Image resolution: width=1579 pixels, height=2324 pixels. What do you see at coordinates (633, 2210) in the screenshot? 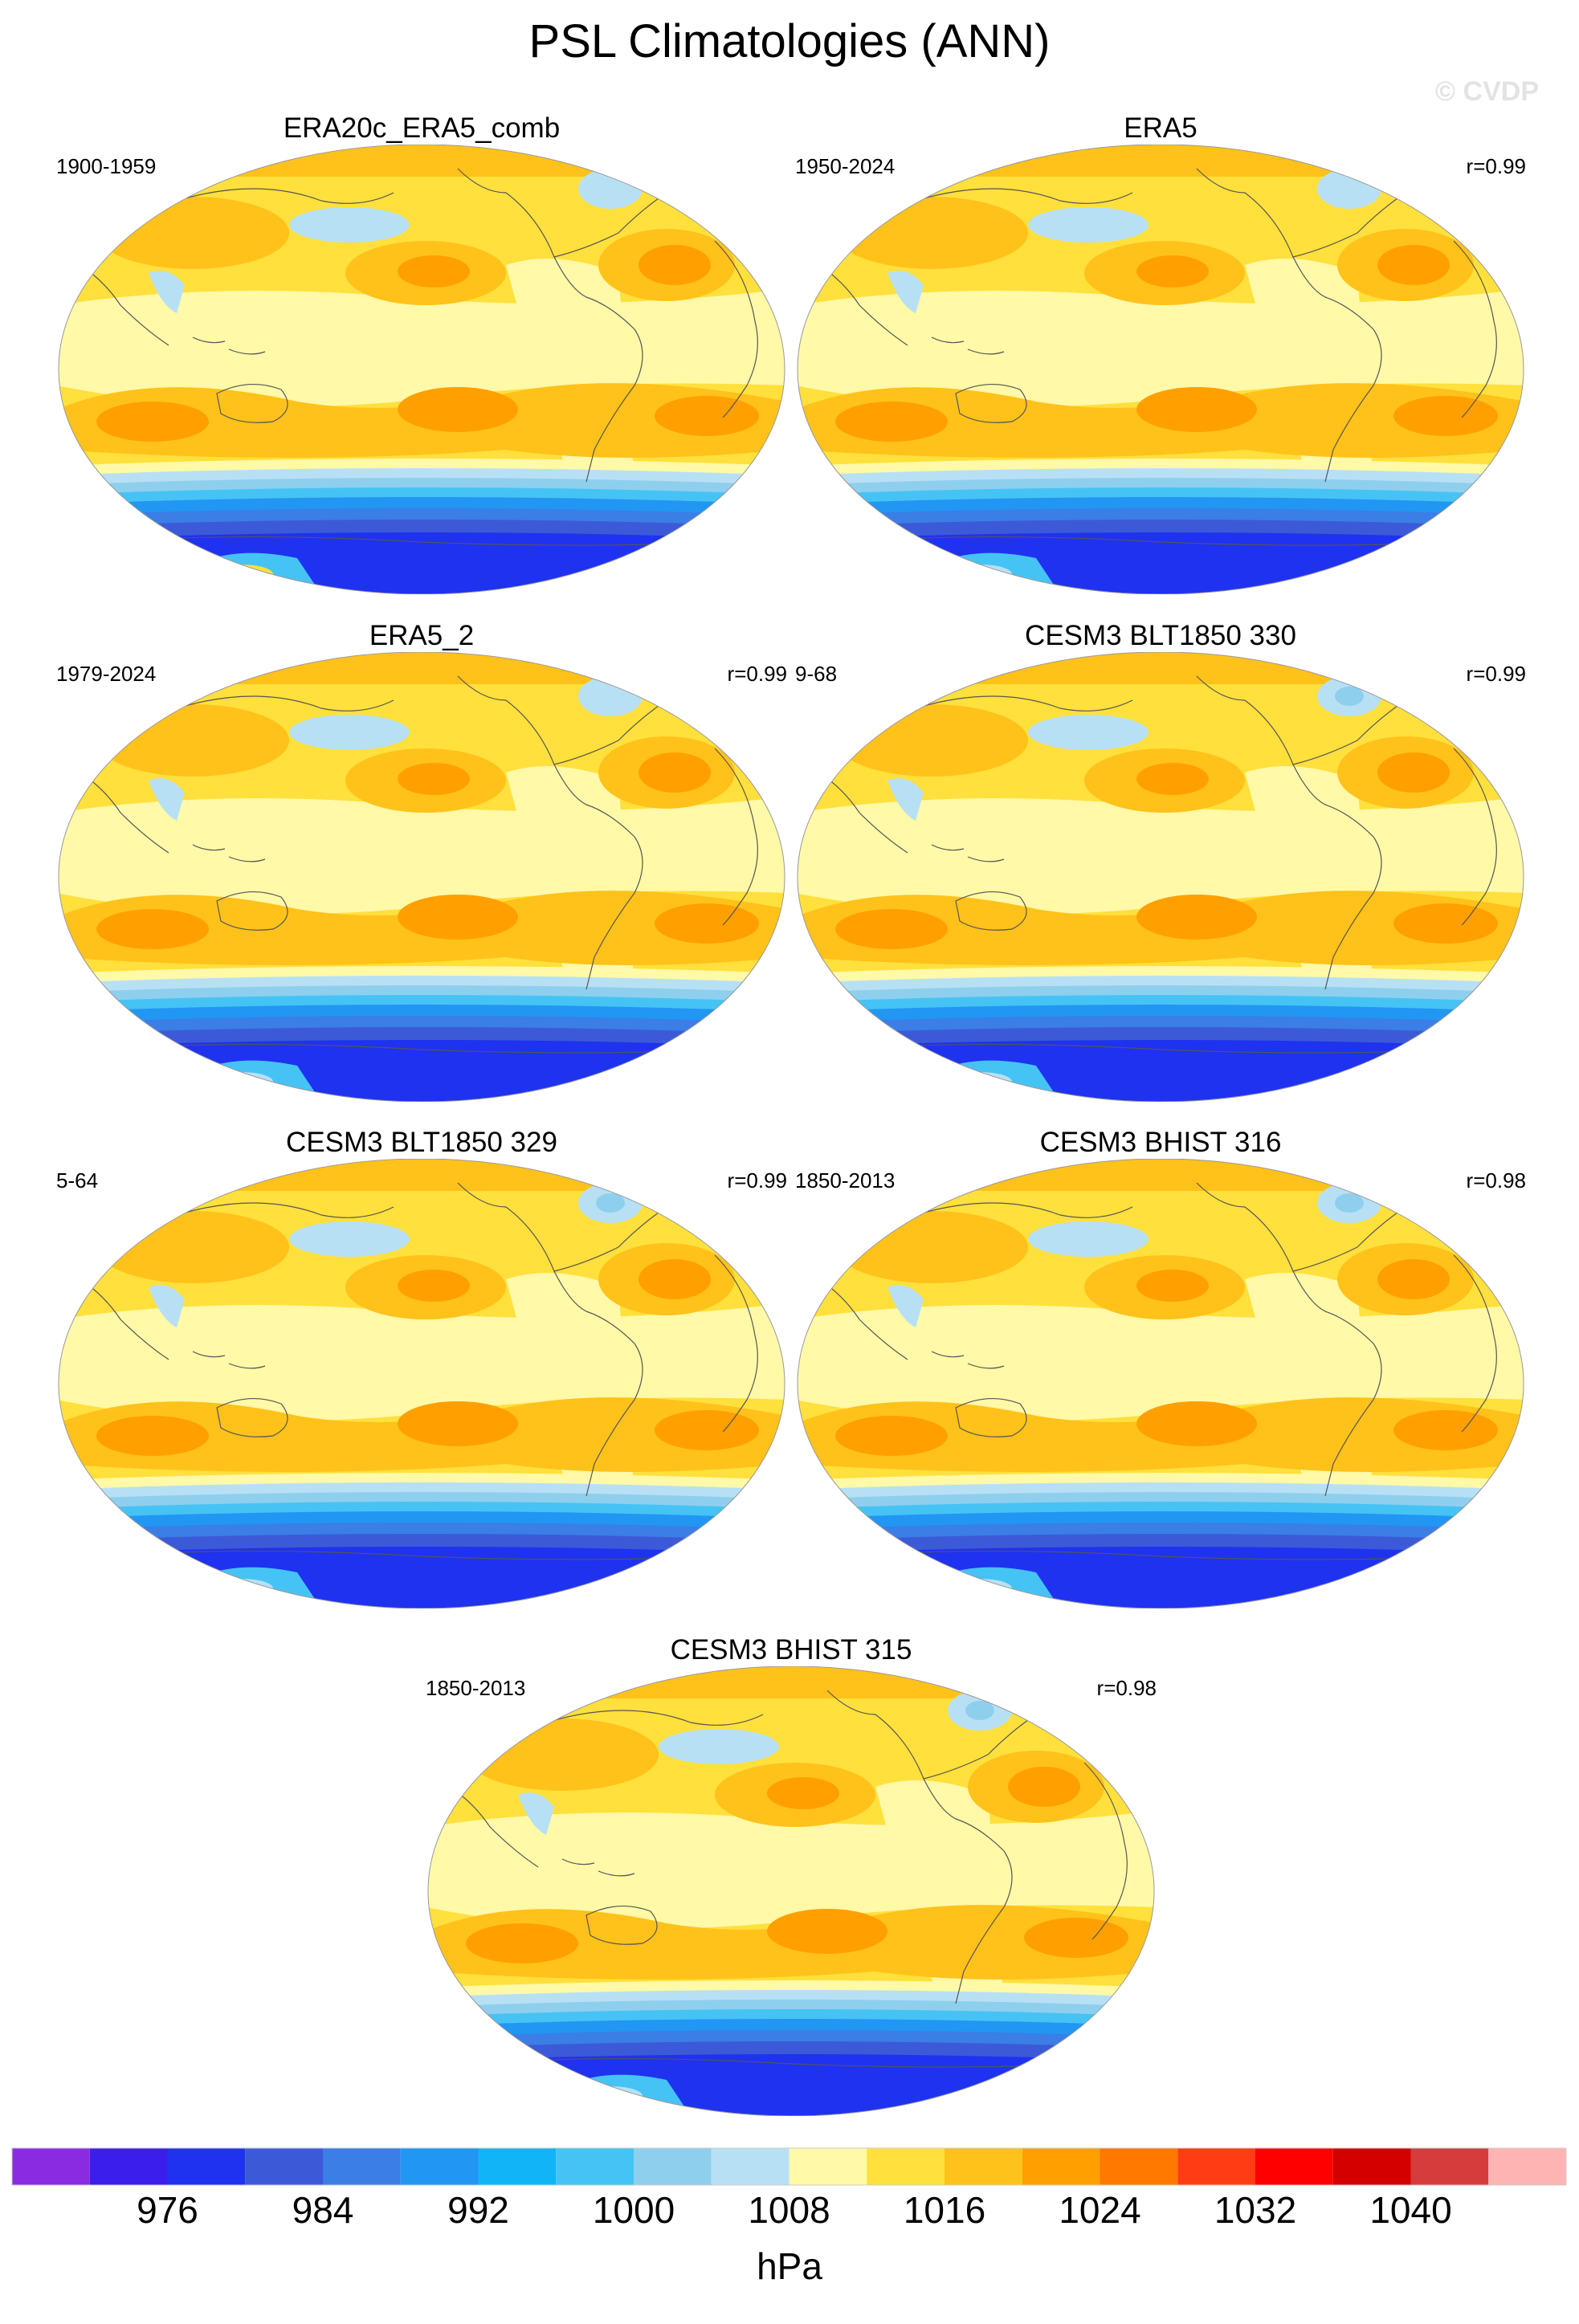
I see `colorbar-tick-label: 1000` at bounding box center [633, 2210].